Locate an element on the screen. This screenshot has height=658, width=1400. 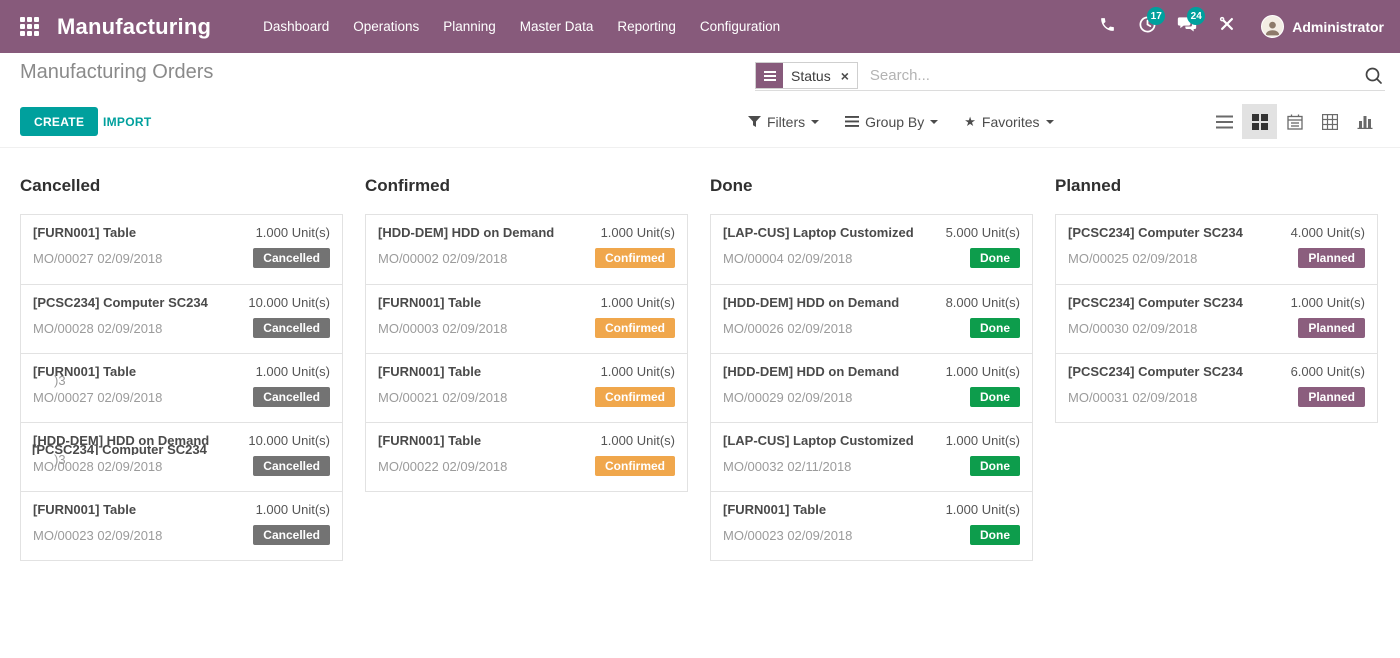
import-button: IMPORT is located at coordinates (127, 121).